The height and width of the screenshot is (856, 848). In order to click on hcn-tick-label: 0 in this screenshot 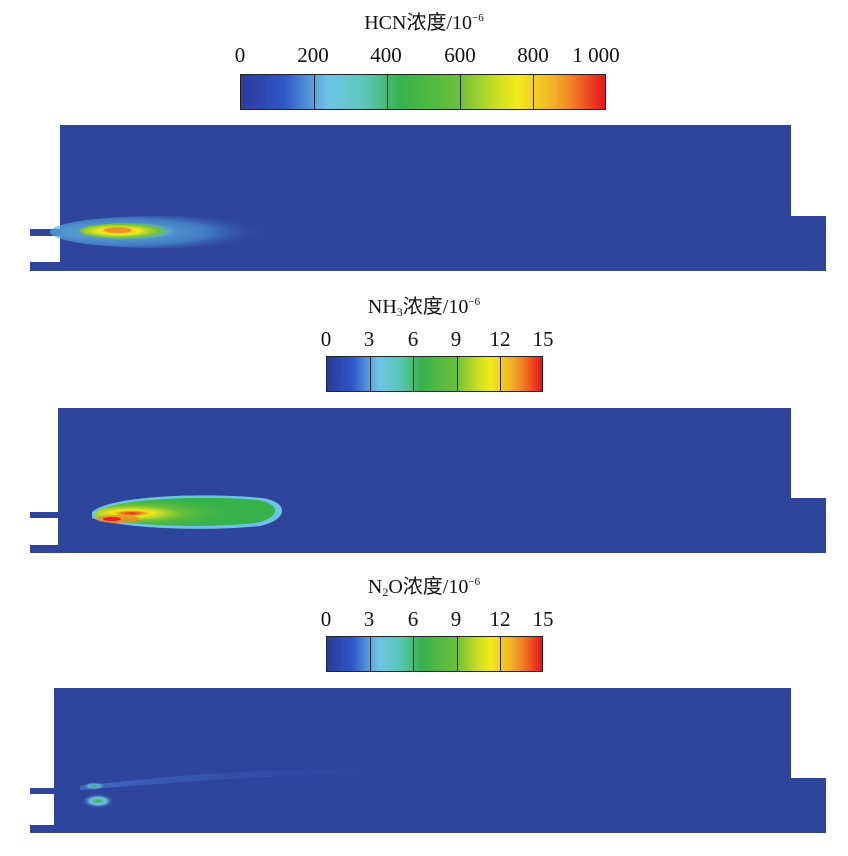, I will do `click(240, 55)`.